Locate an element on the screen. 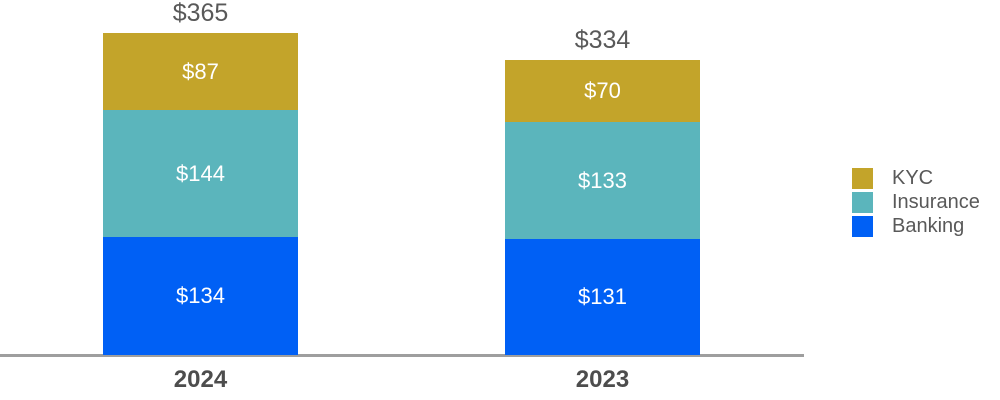 This screenshot has width=1000, height=400. segment-value-label: $144 is located at coordinates (200, 173).